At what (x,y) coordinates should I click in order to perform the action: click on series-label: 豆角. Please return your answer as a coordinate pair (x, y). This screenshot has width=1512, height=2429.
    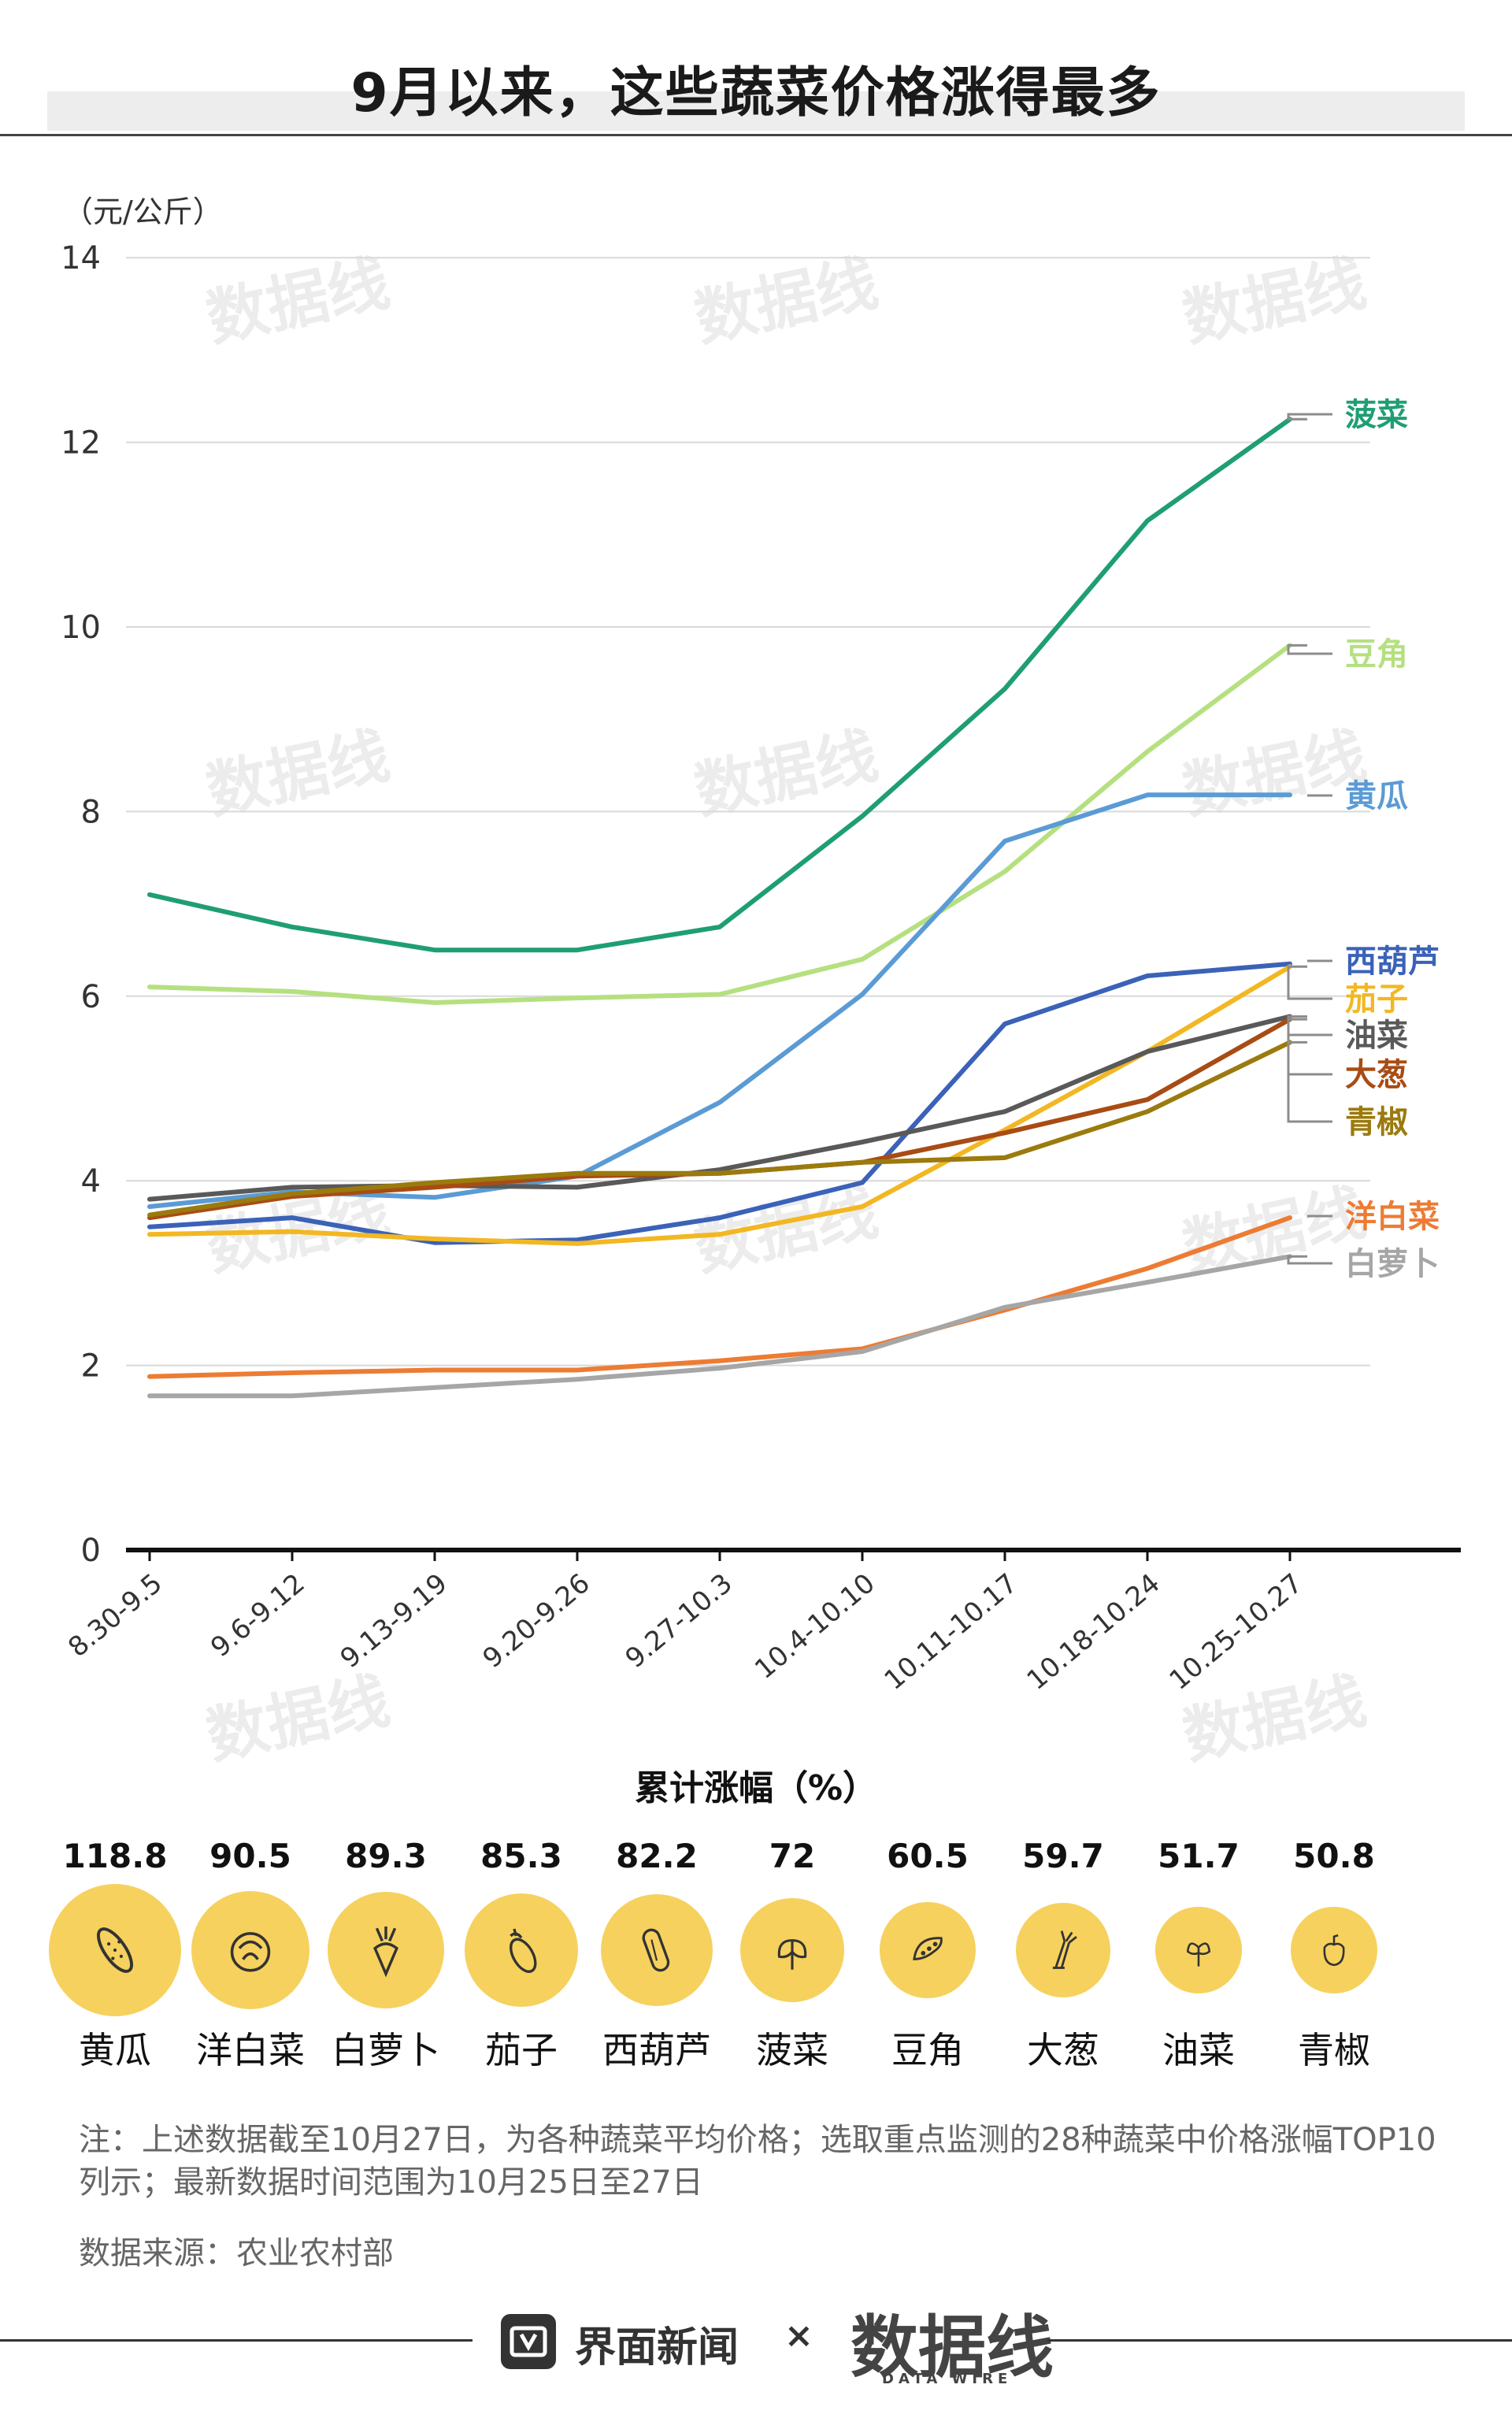
    Looking at the image, I should click on (1376, 654).